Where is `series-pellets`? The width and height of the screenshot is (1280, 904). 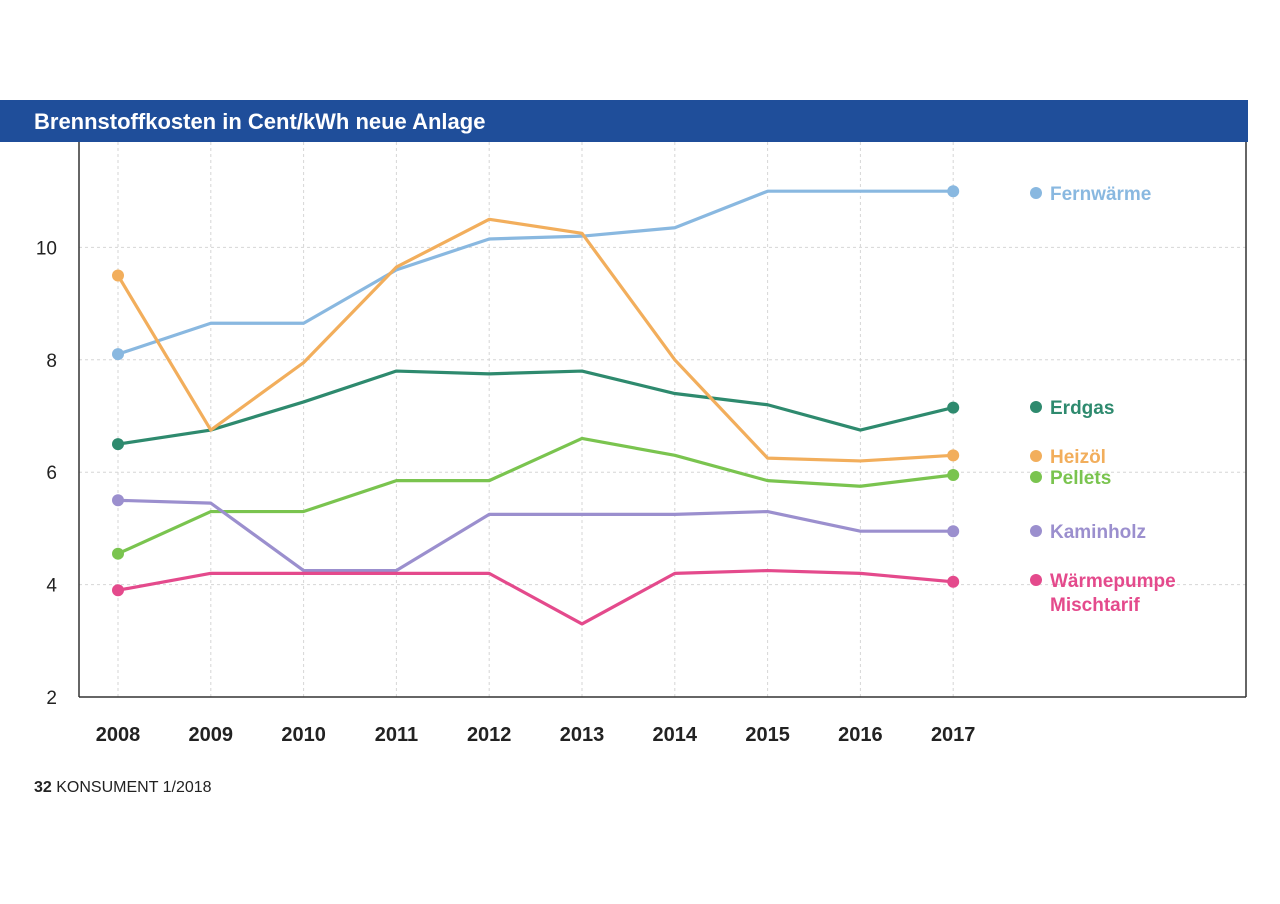 series-pellets is located at coordinates (536, 498).